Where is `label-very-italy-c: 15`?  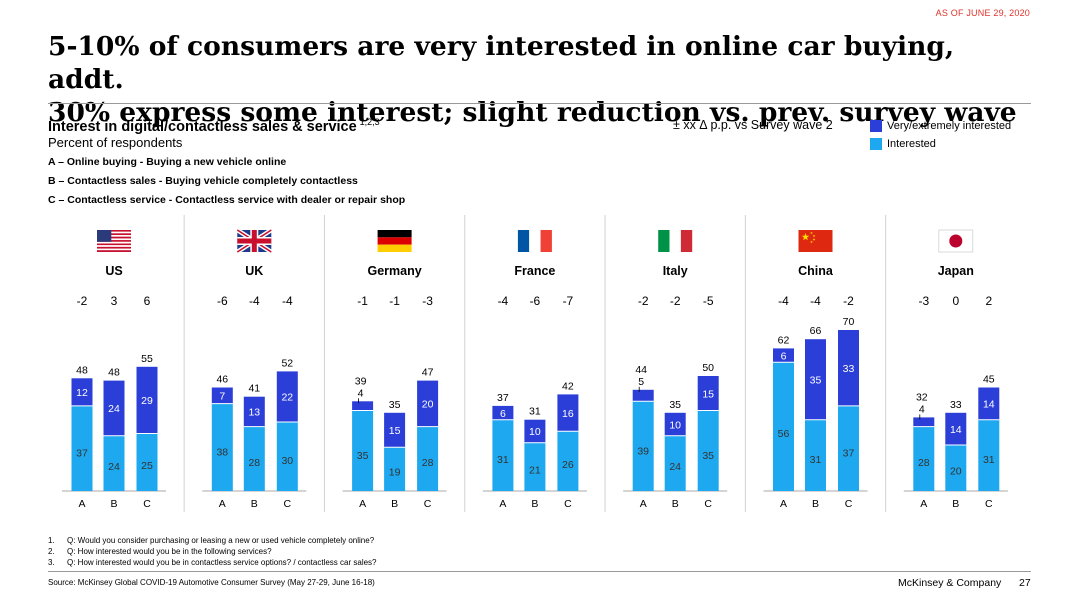
label-very-italy-c: 15 is located at coordinates (708, 394).